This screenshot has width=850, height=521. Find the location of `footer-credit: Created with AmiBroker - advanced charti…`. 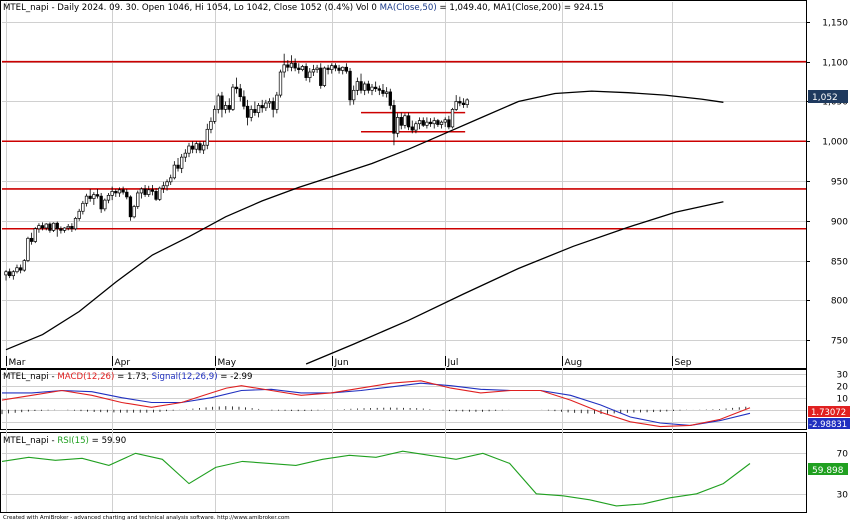

footer-credit: Created with AmiBroker - advanced charti… is located at coordinates (146, 518).